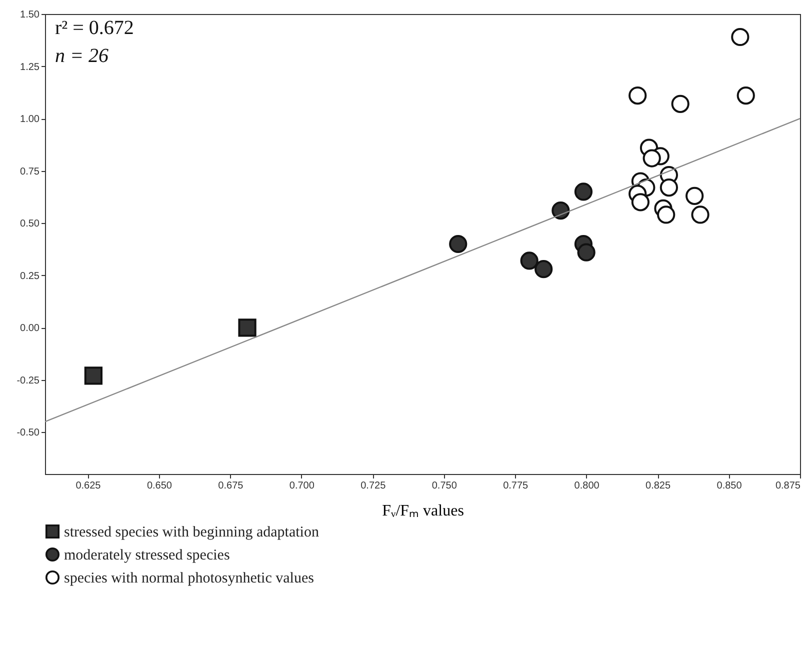 The height and width of the screenshot is (654, 812). What do you see at coordinates (189, 578) in the screenshot?
I see `legend-label: species with normal photosynhetic values` at bounding box center [189, 578].